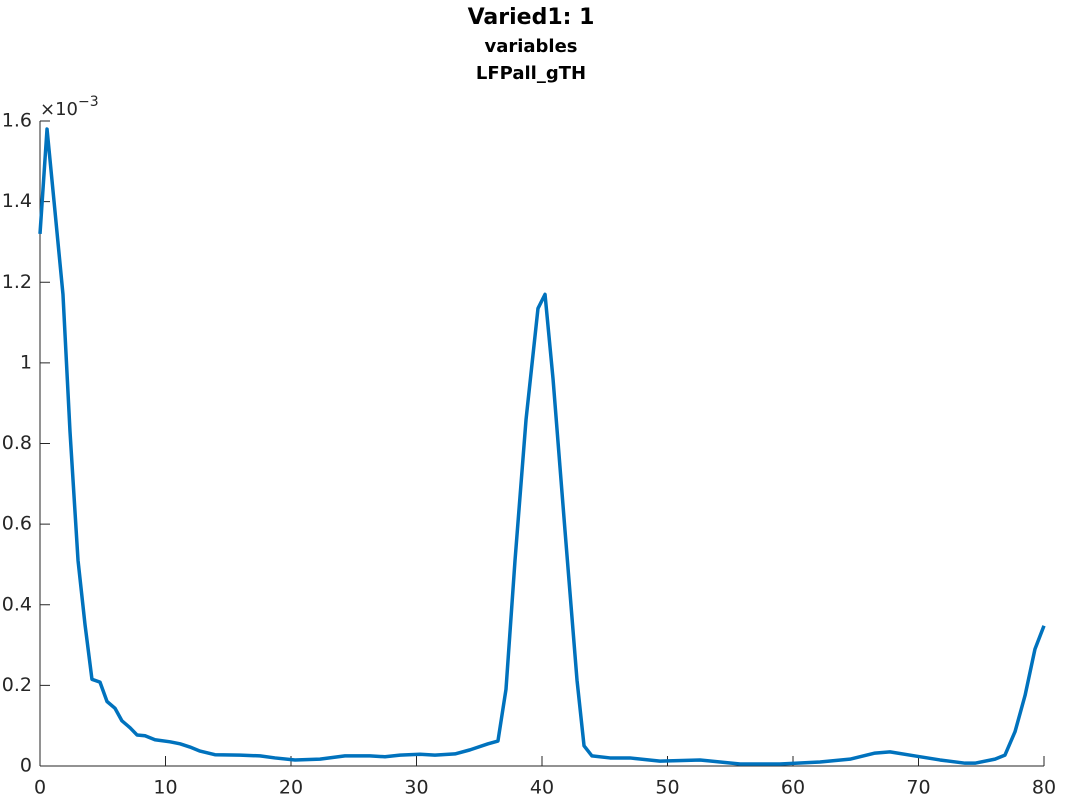  What do you see at coordinates (26, 766) in the screenshot?
I see `y-tick-label: 0` at bounding box center [26, 766].